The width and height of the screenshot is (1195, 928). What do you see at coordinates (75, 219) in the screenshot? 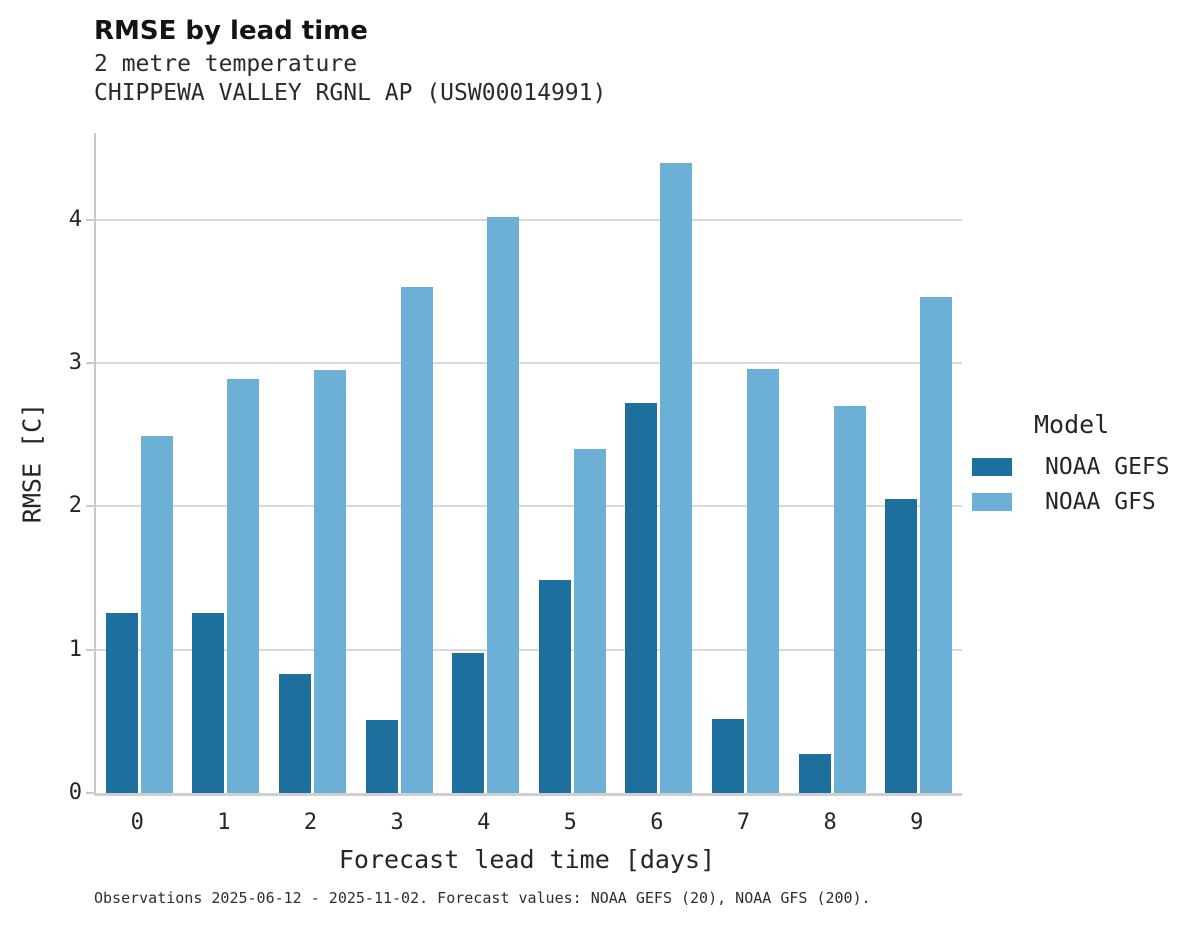
I see `y-tick-label-4: 4` at bounding box center [75, 219].